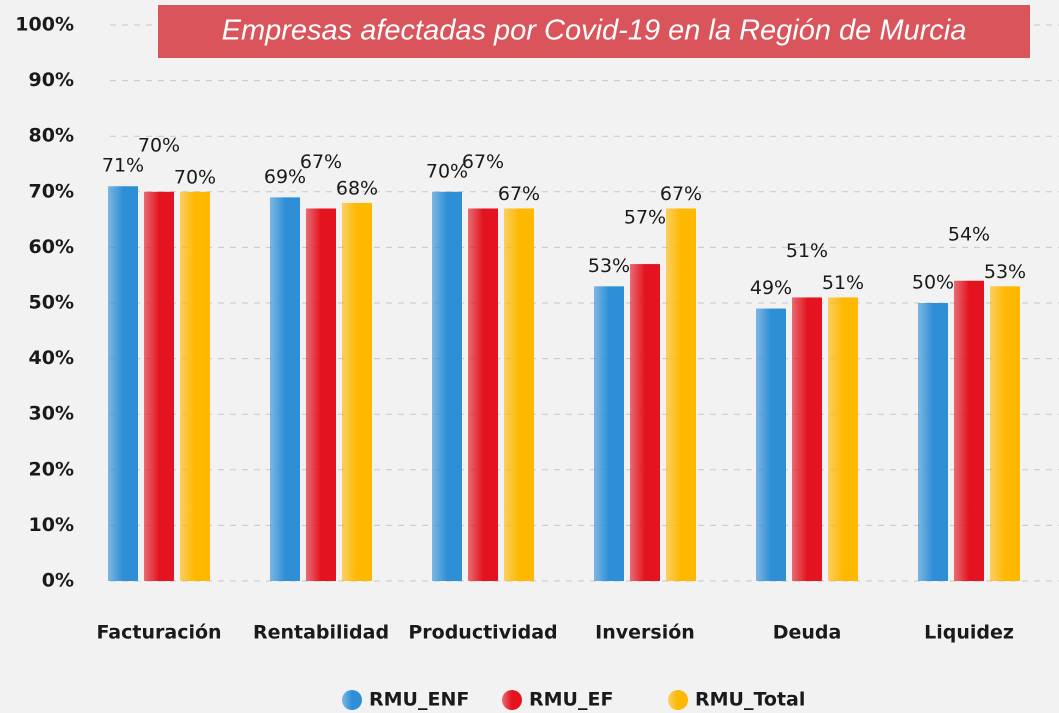  What do you see at coordinates (51, 414) in the screenshot?
I see `y-tick-label: 30%` at bounding box center [51, 414].